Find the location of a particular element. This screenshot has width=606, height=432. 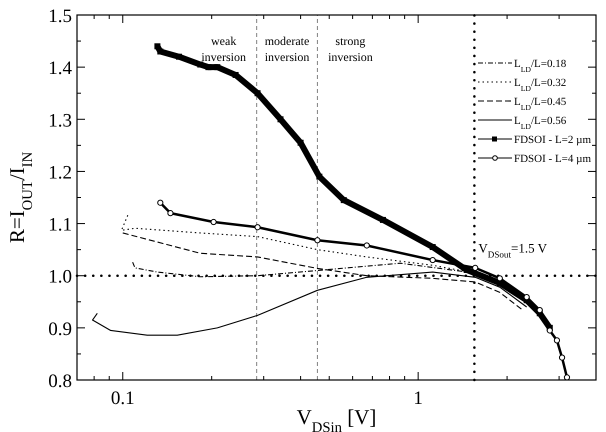

y-tick-label: 1.4 is located at coordinates (60, 69).